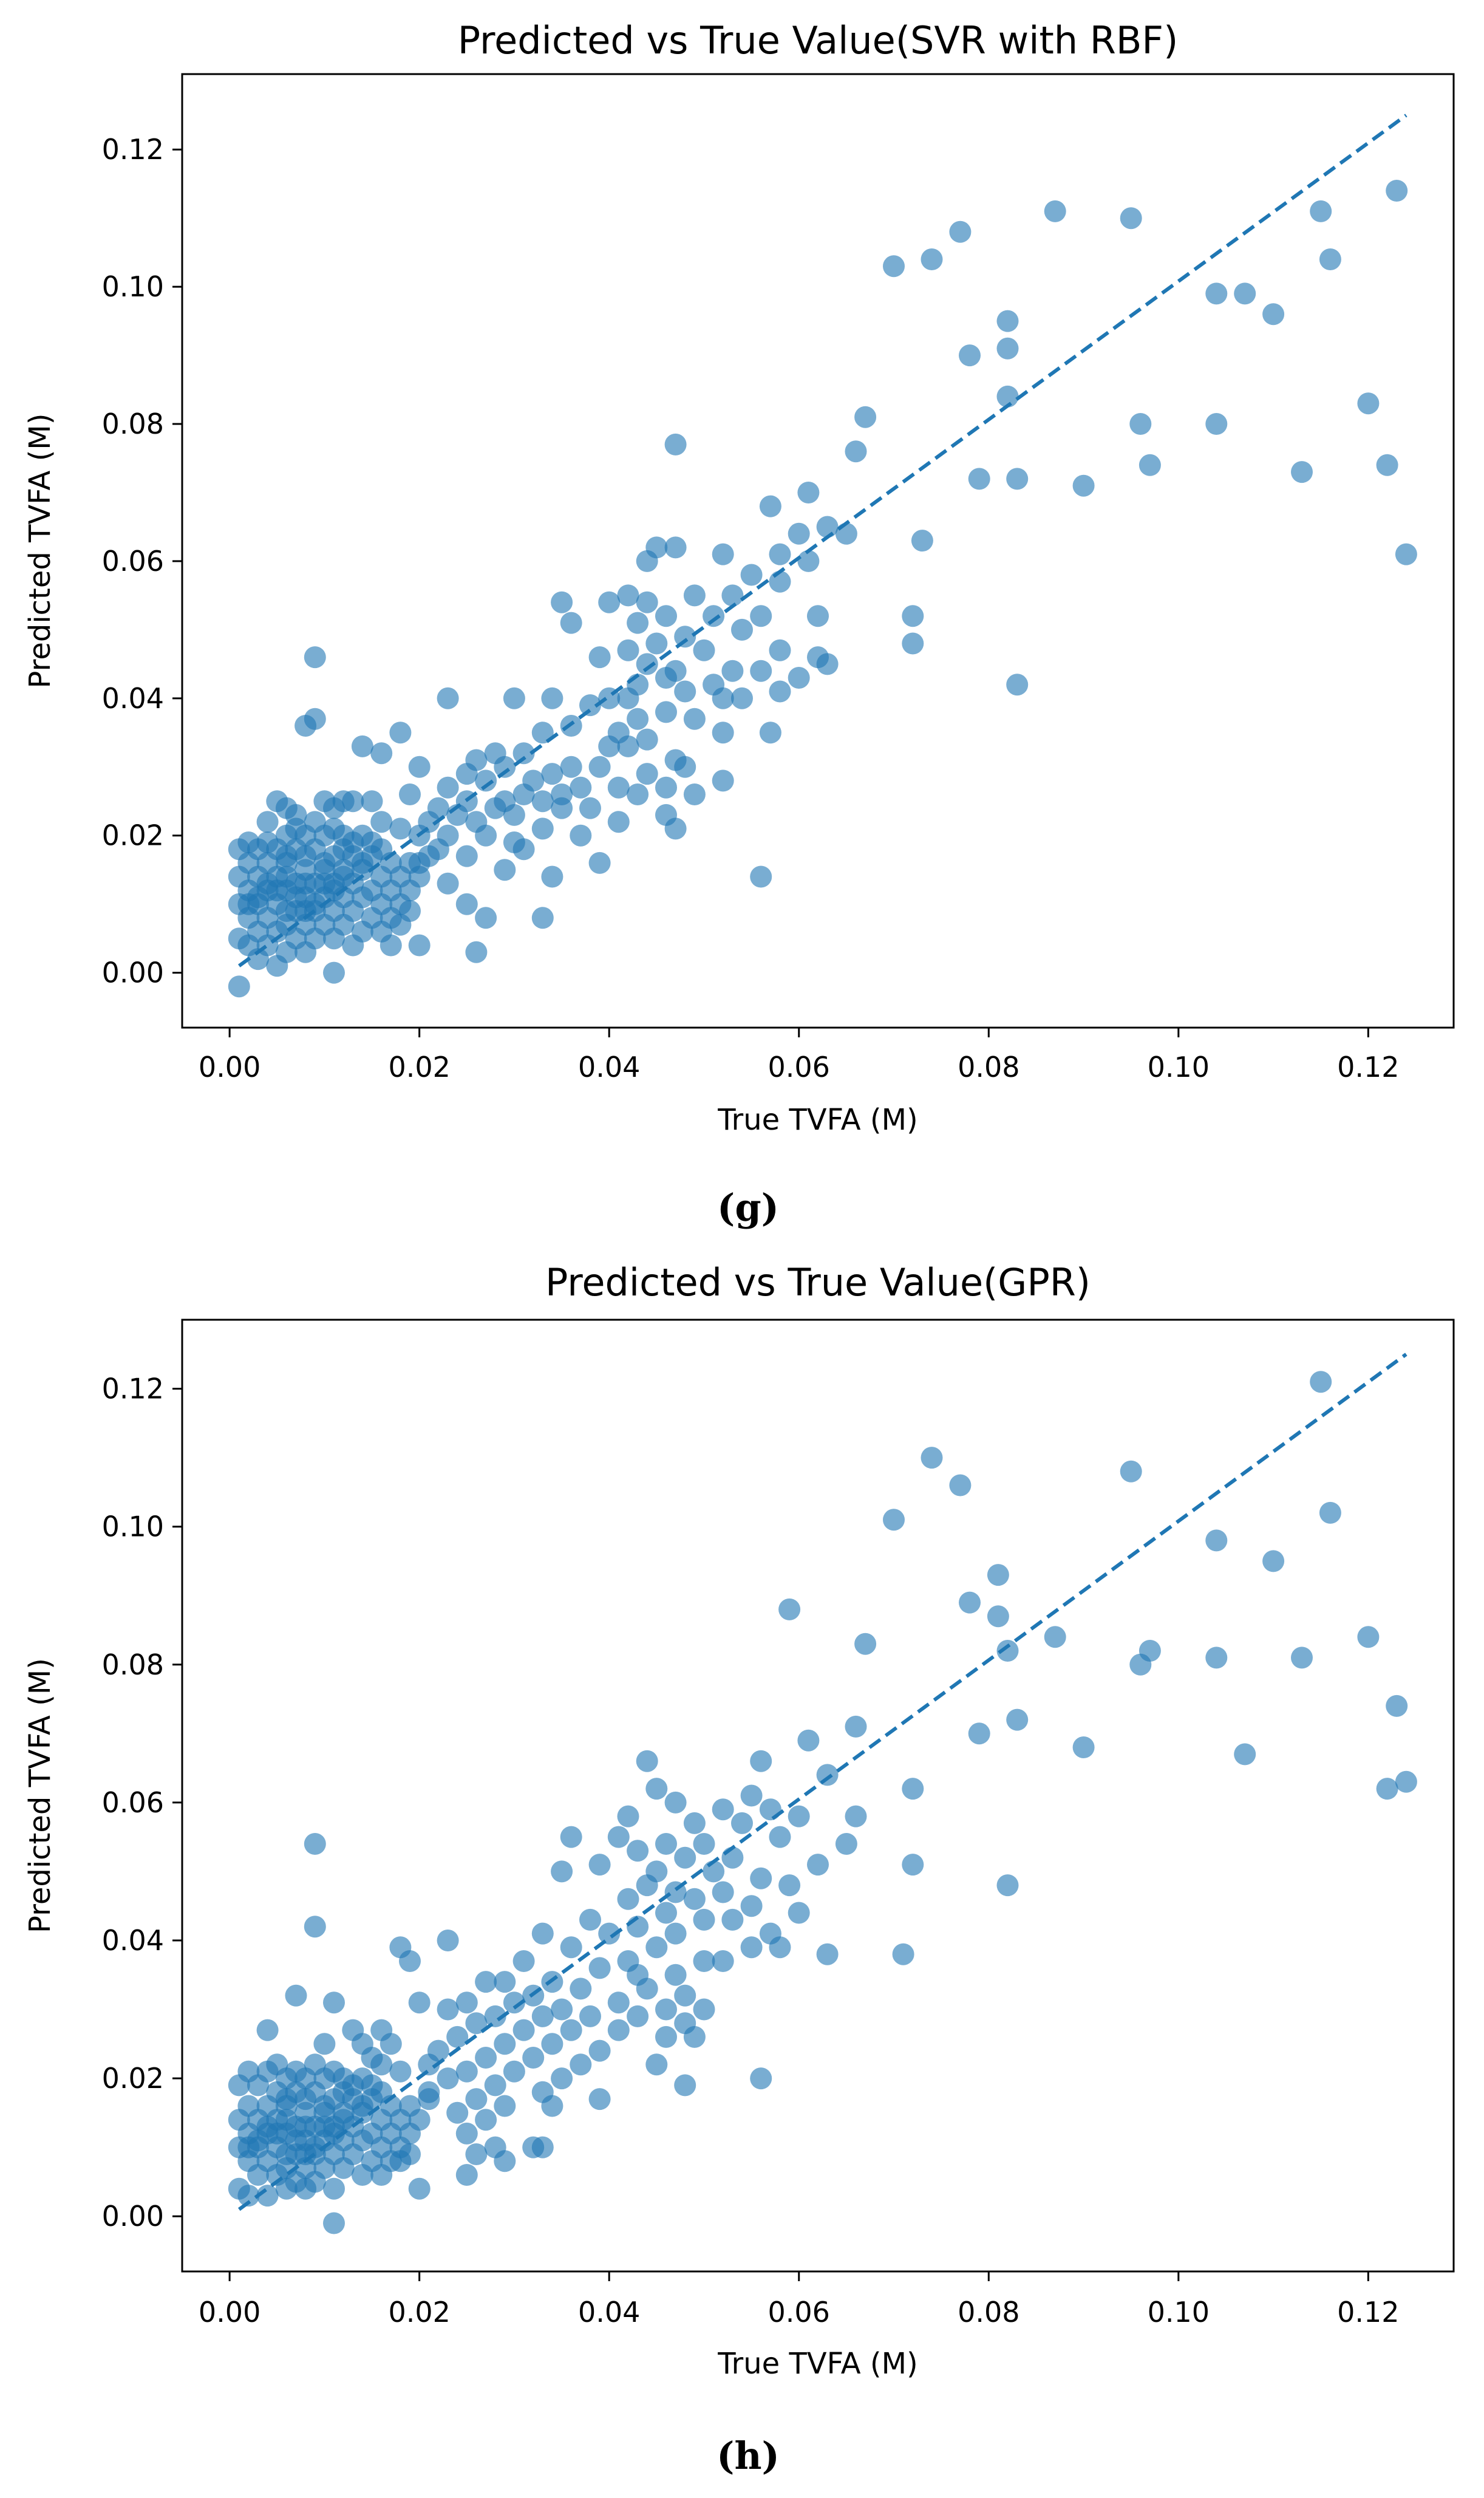  I want to click on chart-title: Predicted vs True Value(SVR with RBF), so click(818, 40).